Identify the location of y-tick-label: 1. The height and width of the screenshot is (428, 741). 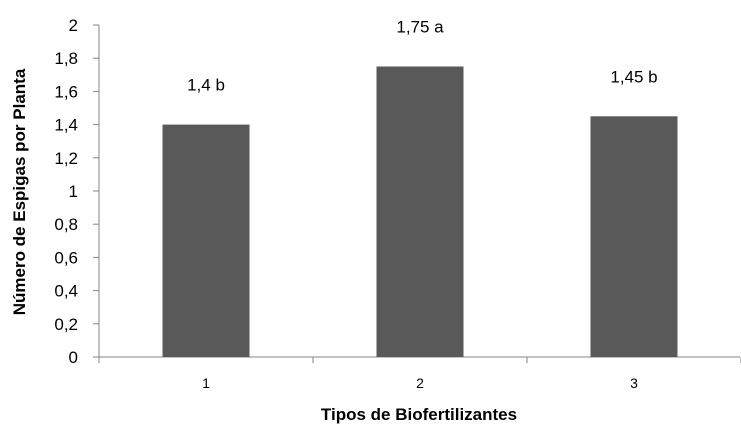
(73, 191).